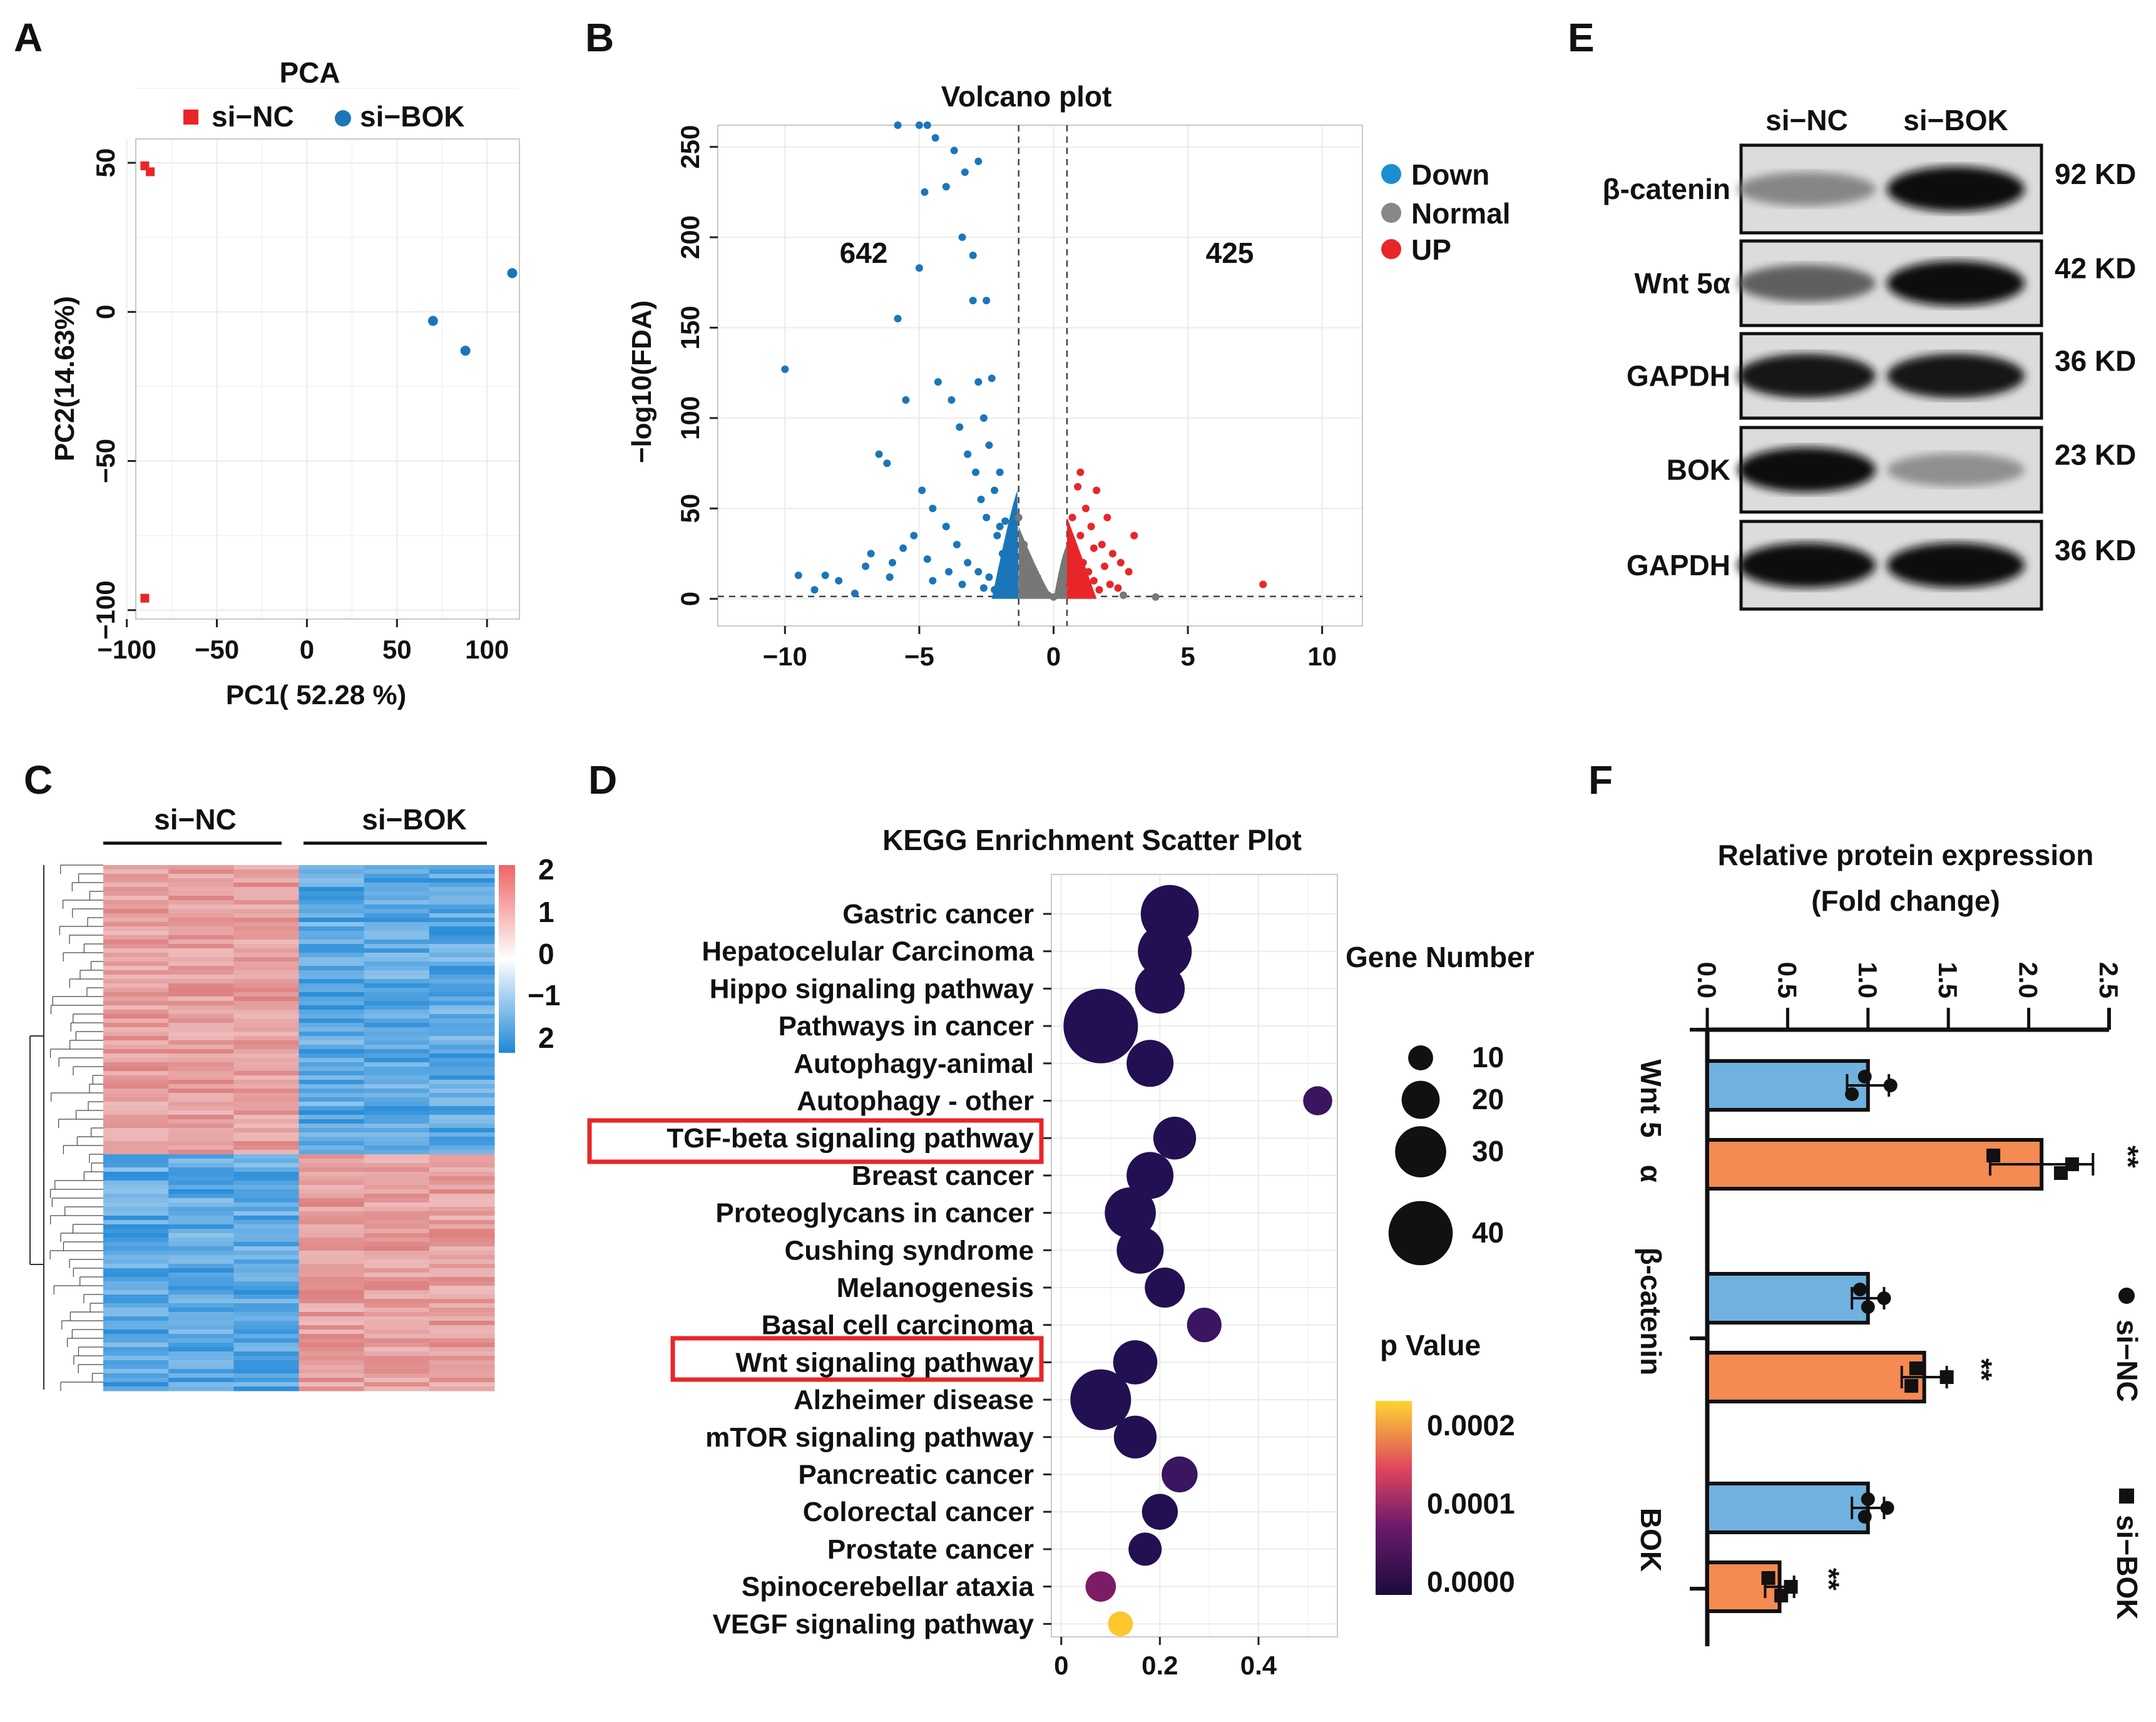 The image size is (2156, 1722). I want to click on kegg-size-legend-label: 40, so click(1488, 1232).